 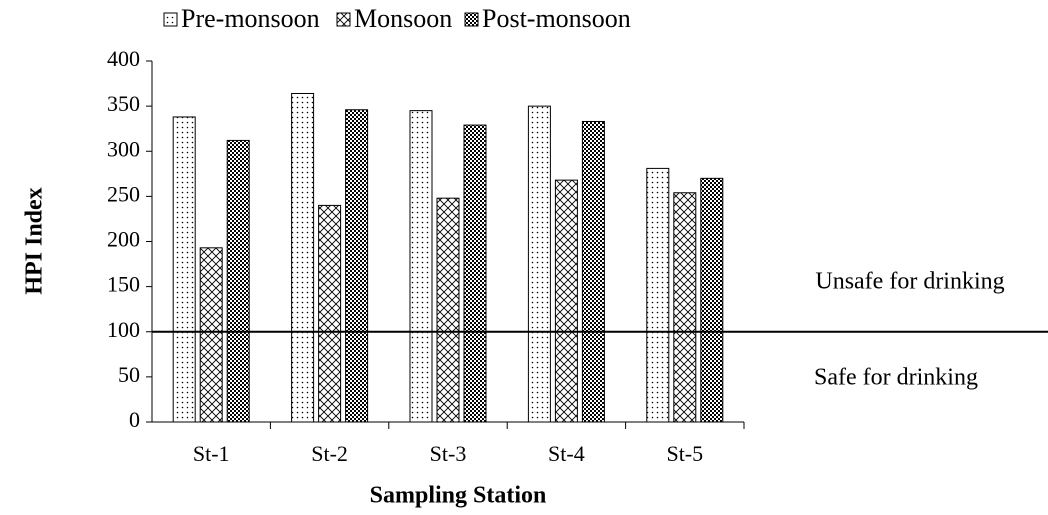 What do you see at coordinates (448, 453) in the screenshot?
I see `x-tick-label: St-3` at bounding box center [448, 453].